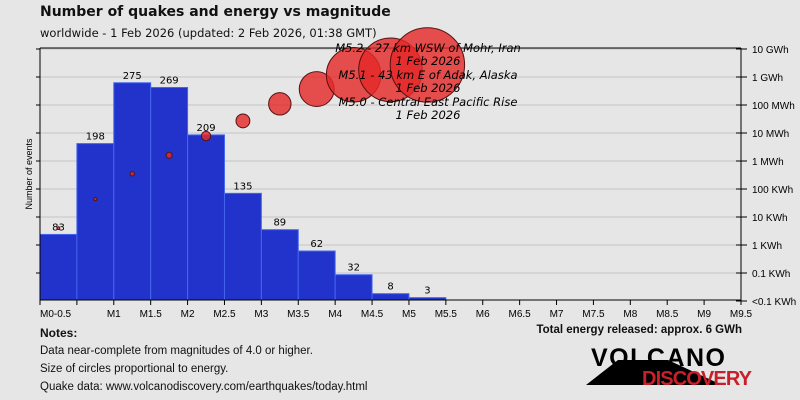  What do you see at coordinates (557, 314) in the screenshot?
I see `x-tick-label: M7` at bounding box center [557, 314].